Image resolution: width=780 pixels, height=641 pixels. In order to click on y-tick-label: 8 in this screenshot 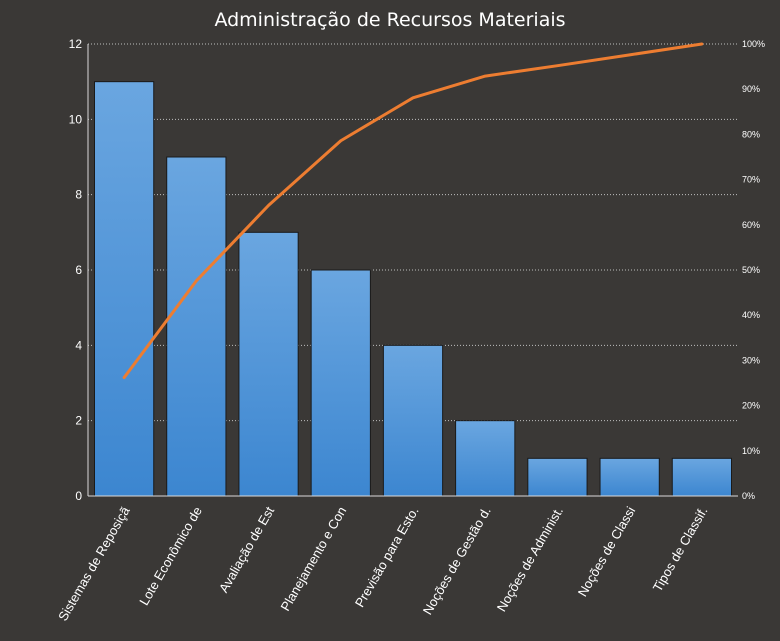, I will do `click(78, 195)`.